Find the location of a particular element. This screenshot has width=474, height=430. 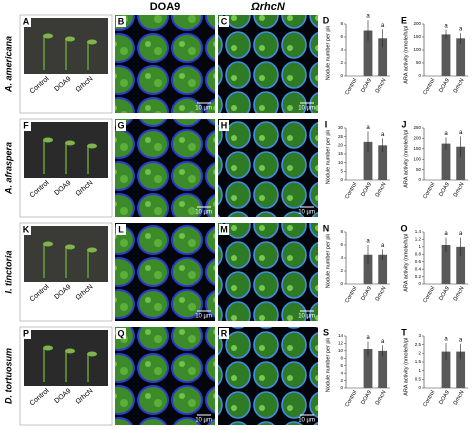

y-tick-label: 0.5 is located at coordinates (418, 379).